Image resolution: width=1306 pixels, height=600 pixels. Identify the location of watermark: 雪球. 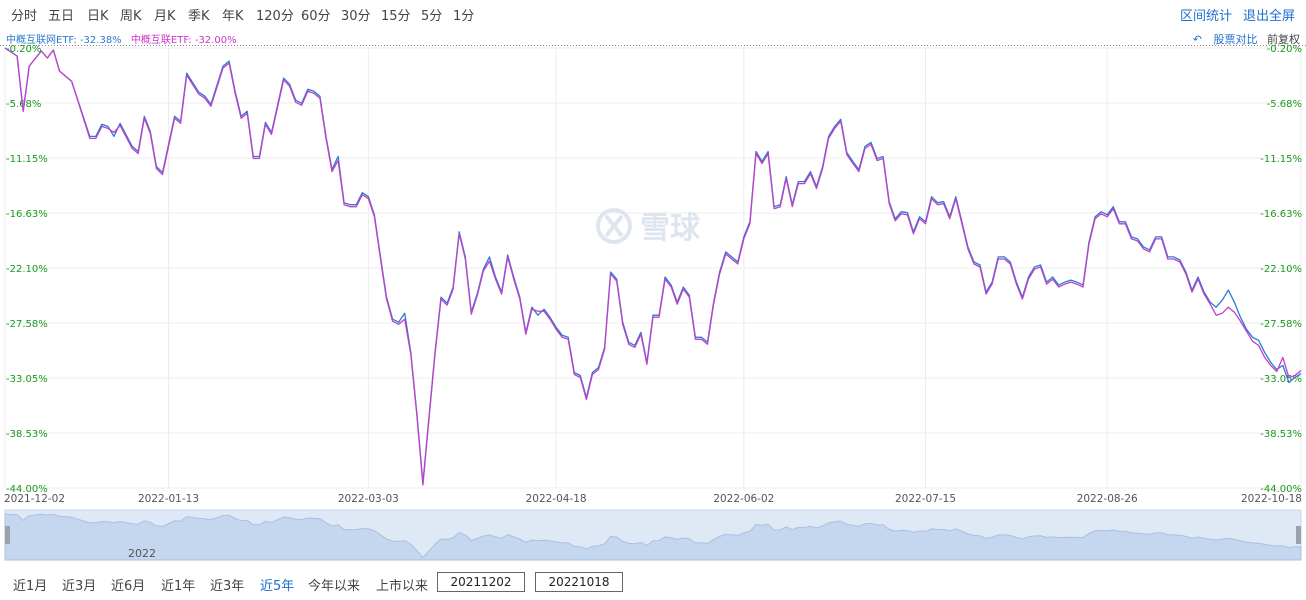
(648, 227).